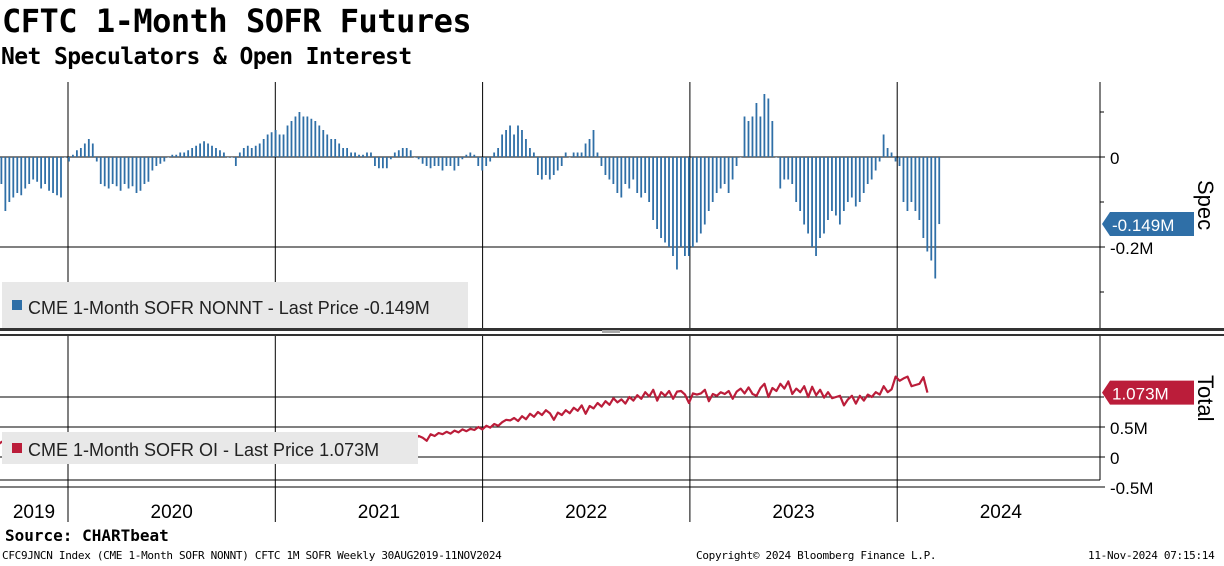 This screenshot has height=566, width=1224. I want to click on panel-resize-handle, so click(611, 331).